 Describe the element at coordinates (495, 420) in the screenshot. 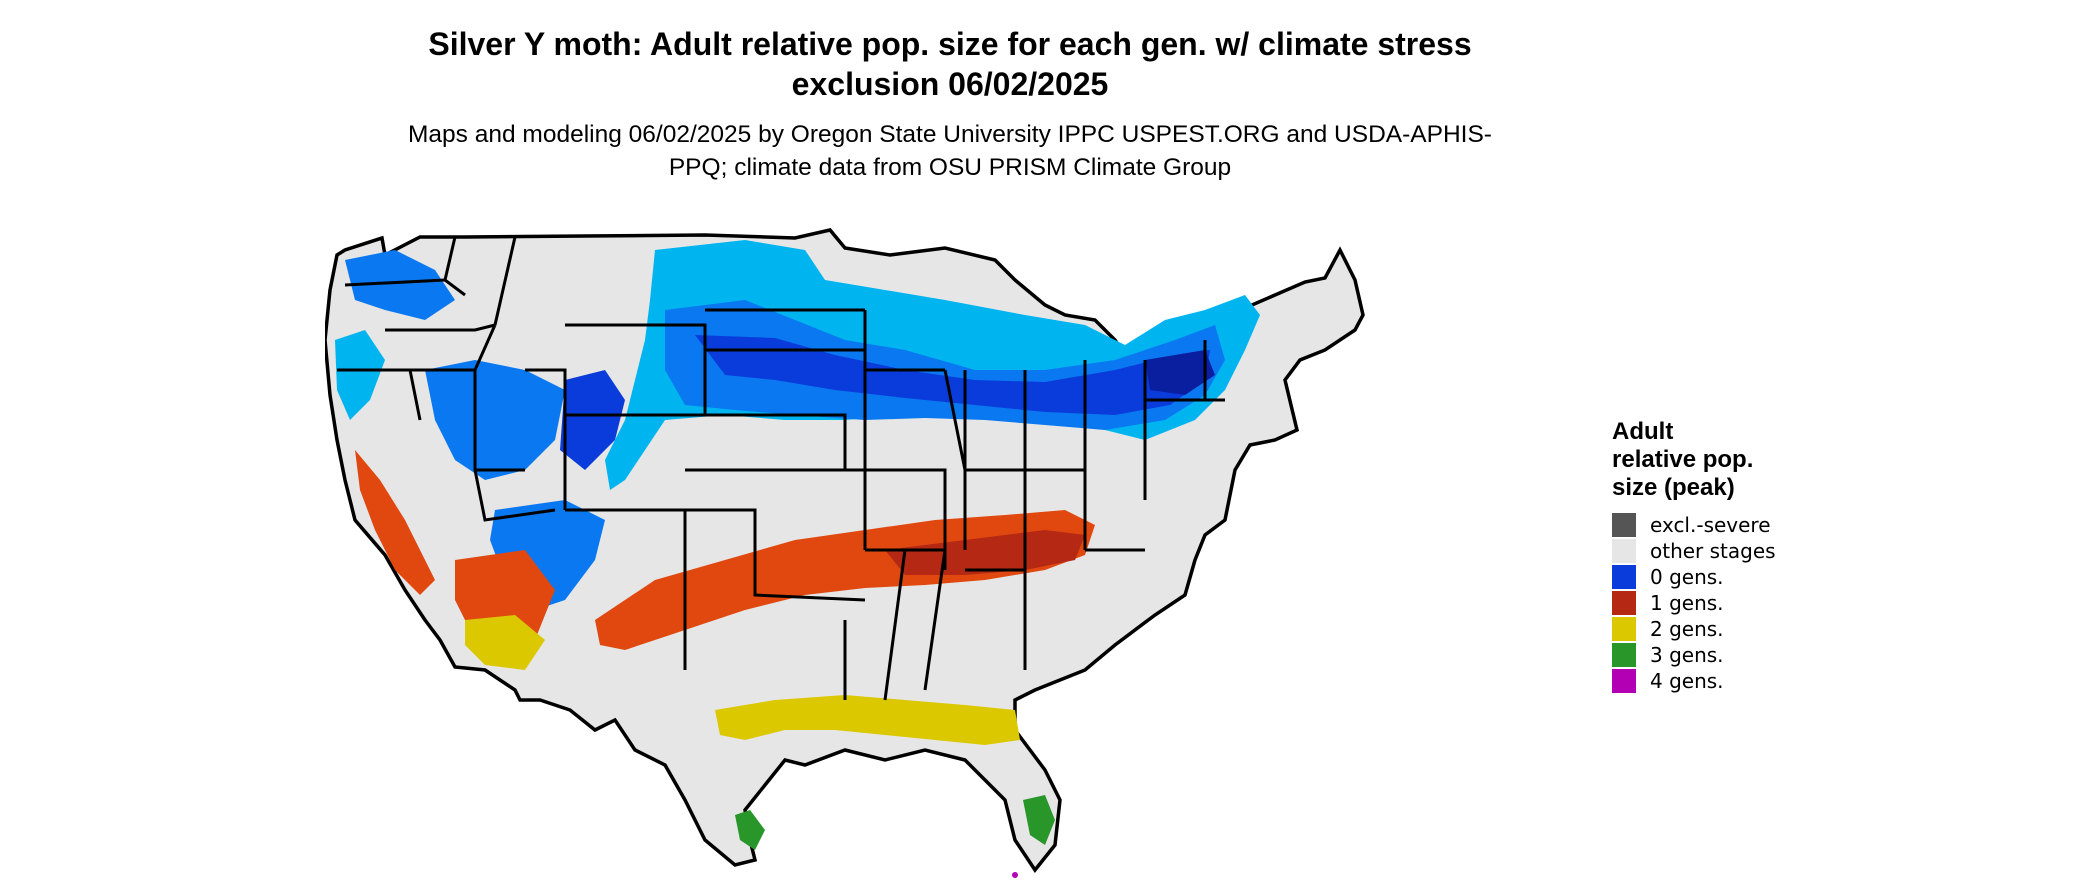

I see `region-blue-great-basin` at that location.